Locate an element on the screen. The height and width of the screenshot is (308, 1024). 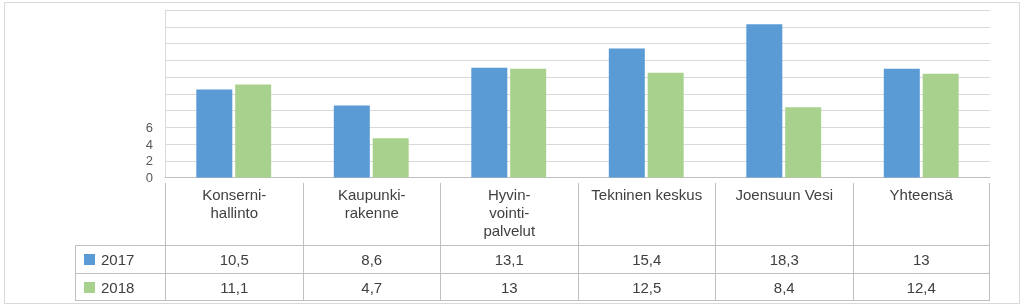
data-label: 13,1 is located at coordinates (509, 259).